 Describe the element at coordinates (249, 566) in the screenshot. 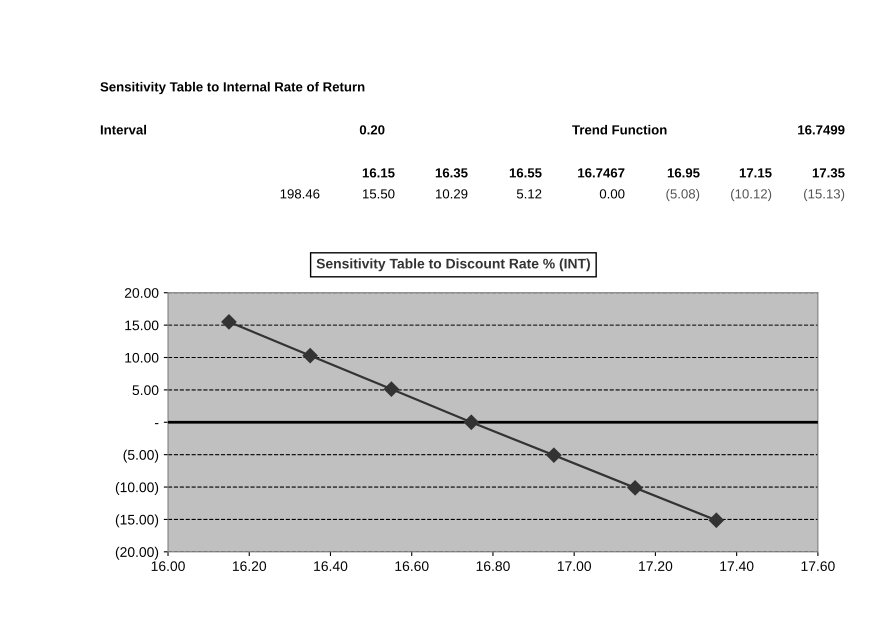

I see `x-tick-label: 16.20` at that location.